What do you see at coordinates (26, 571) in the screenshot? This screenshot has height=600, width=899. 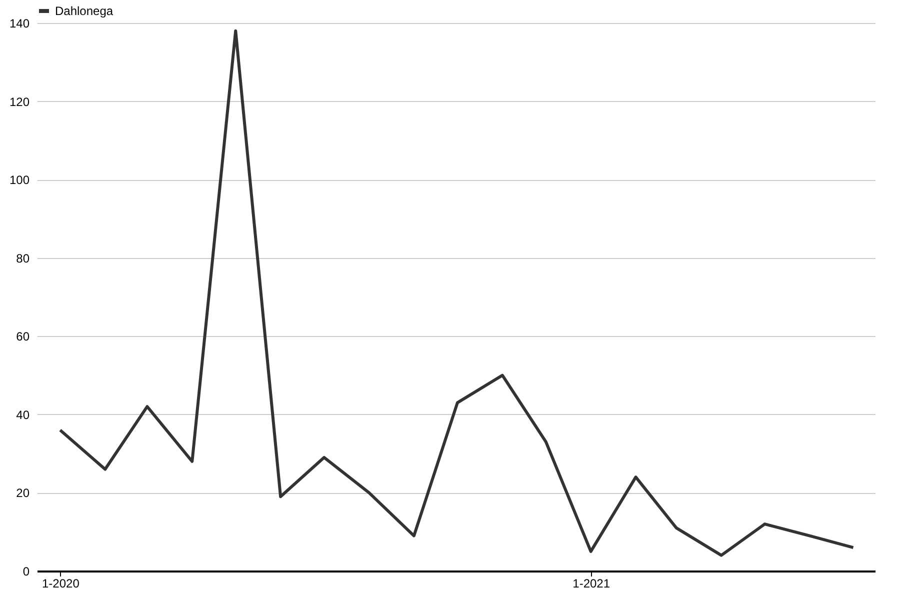 I see `y-tick-label: 0` at bounding box center [26, 571].